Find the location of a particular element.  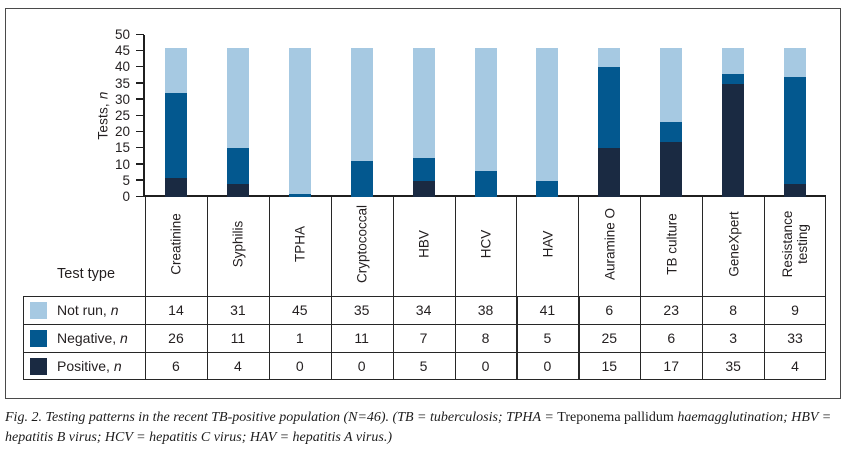

value-cell-negative: 5 is located at coordinates (547, 338).